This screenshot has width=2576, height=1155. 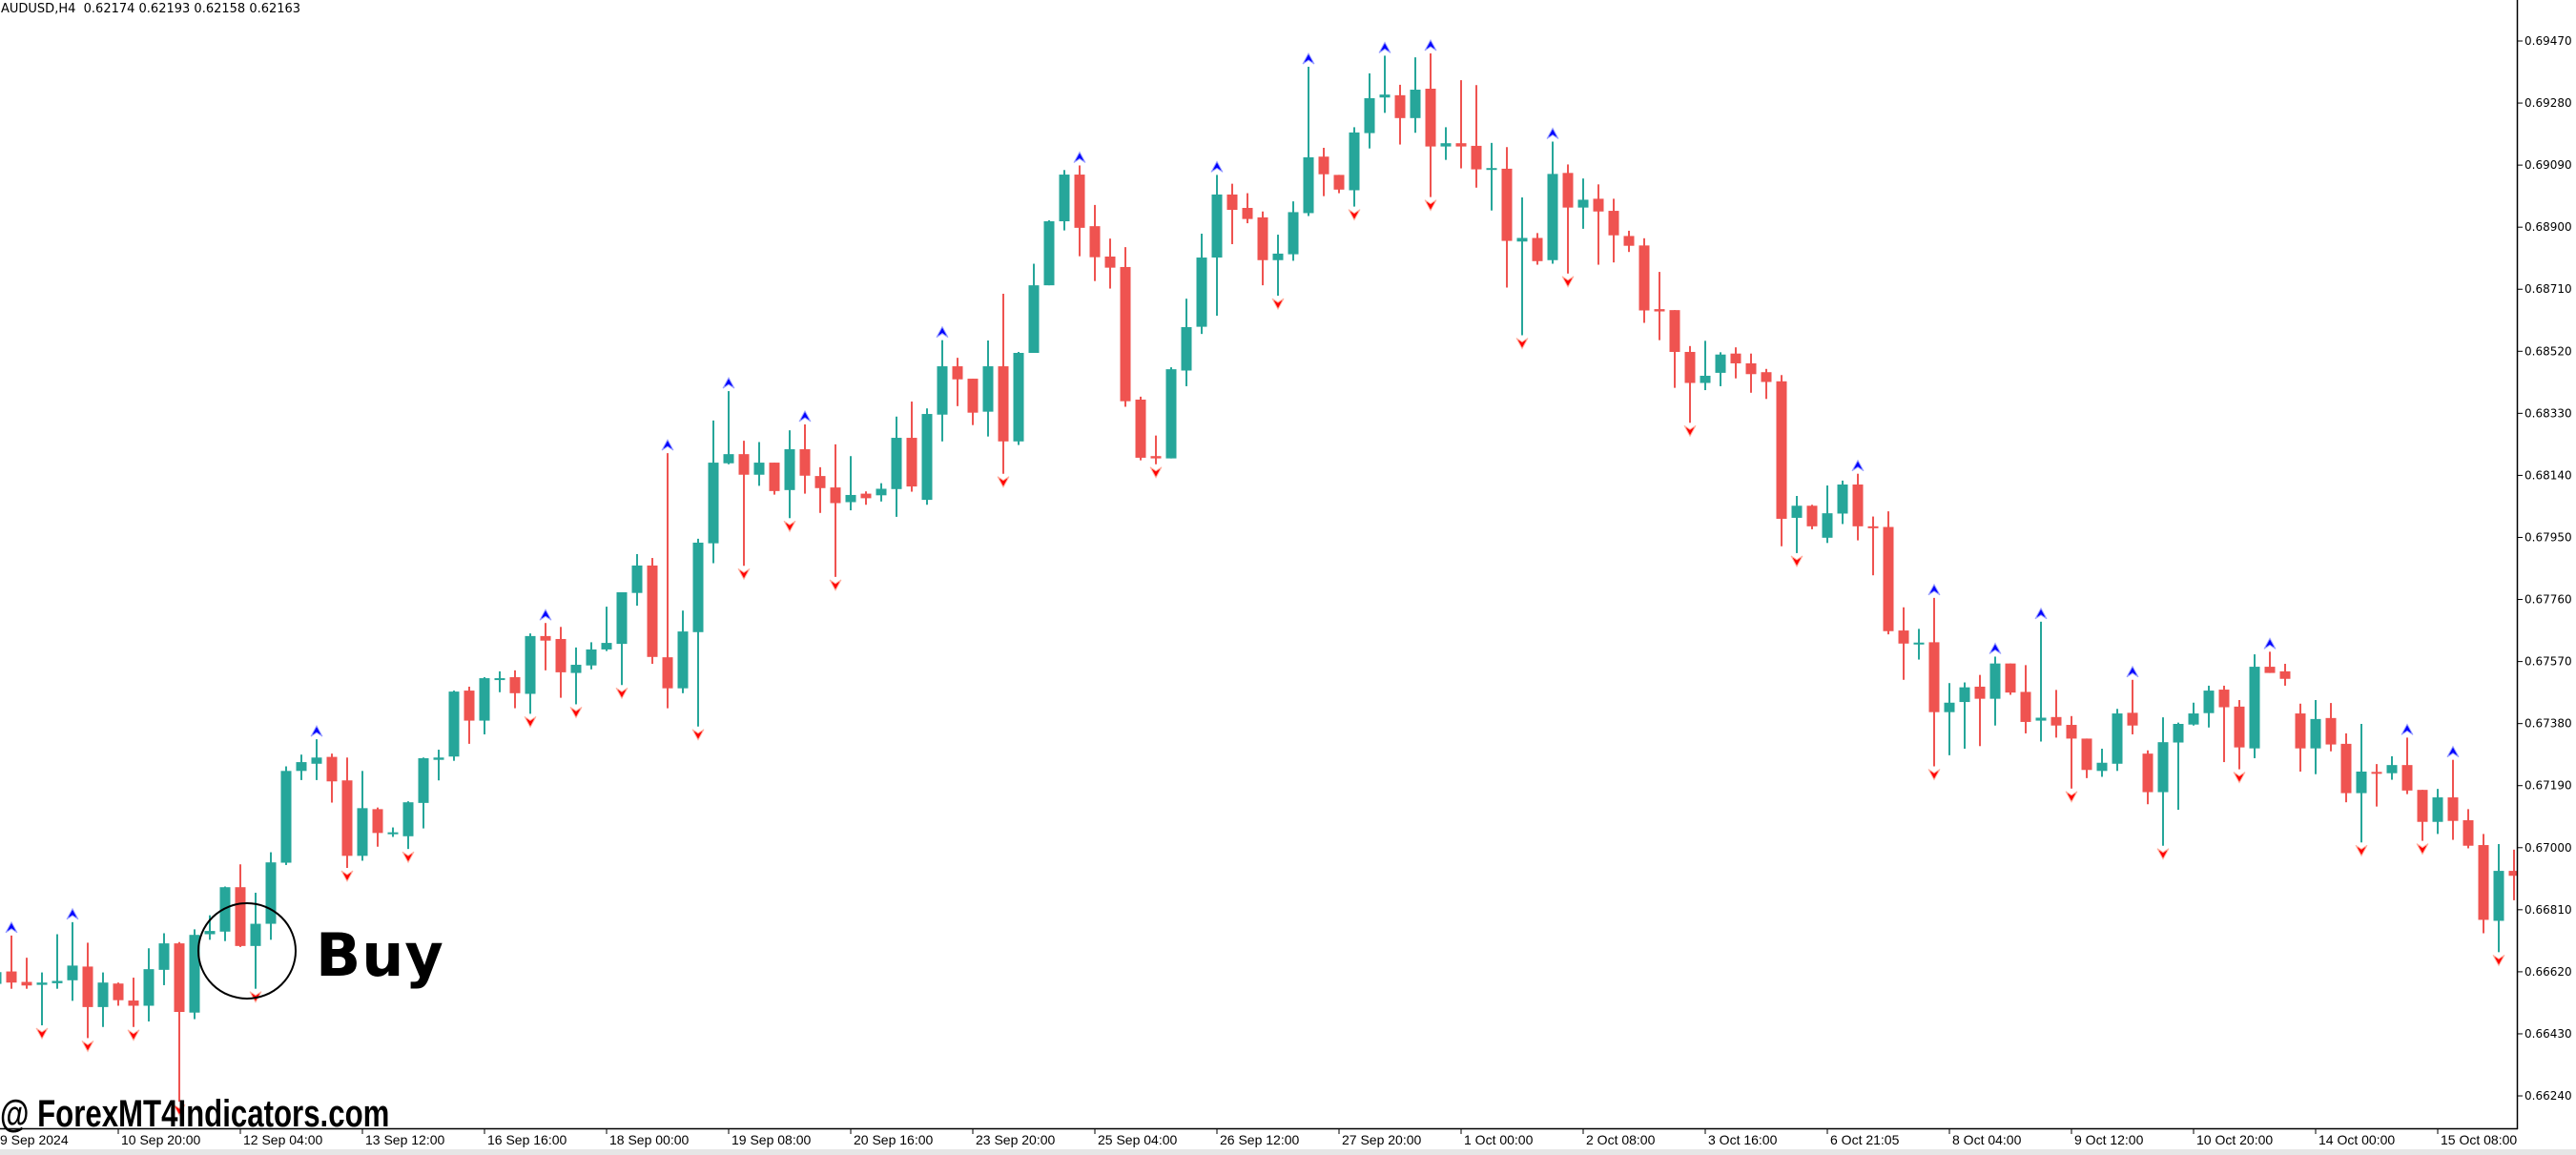 What do you see at coordinates (161, 1139) in the screenshot?
I see `time-tick-label: 10 Sep 20:00` at bounding box center [161, 1139].